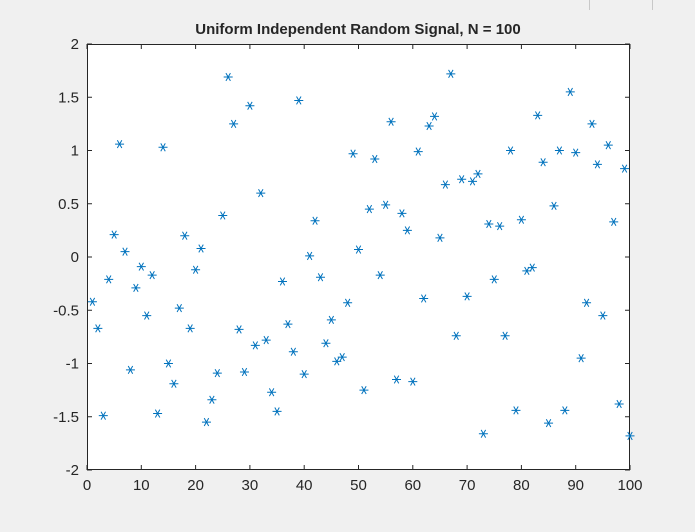  I want to click on y-tick-label: -1.5, so click(66, 417).